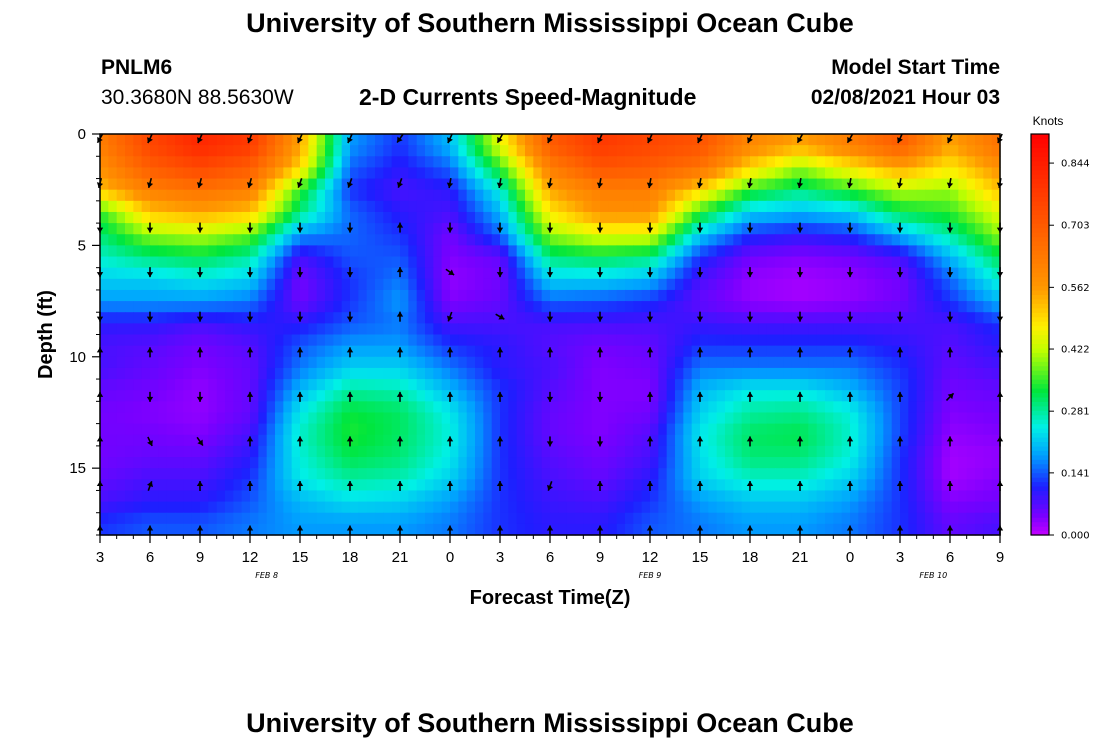 The height and width of the screenshot is (750, 1100). What do you see at coordinates (1040, 533) in the screenshot?
I see `colorbar-segment` at bounding box center [1040, 533].